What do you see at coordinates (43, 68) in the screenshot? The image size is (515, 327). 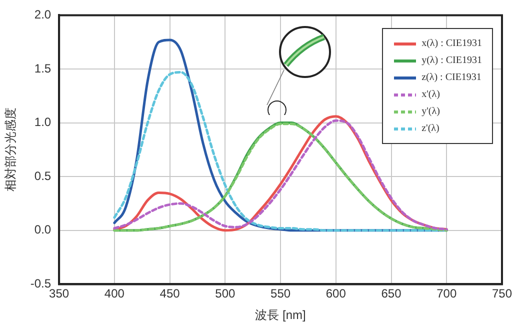 I see `y-tick-label: 1.5` at bounding box center [43, 68].